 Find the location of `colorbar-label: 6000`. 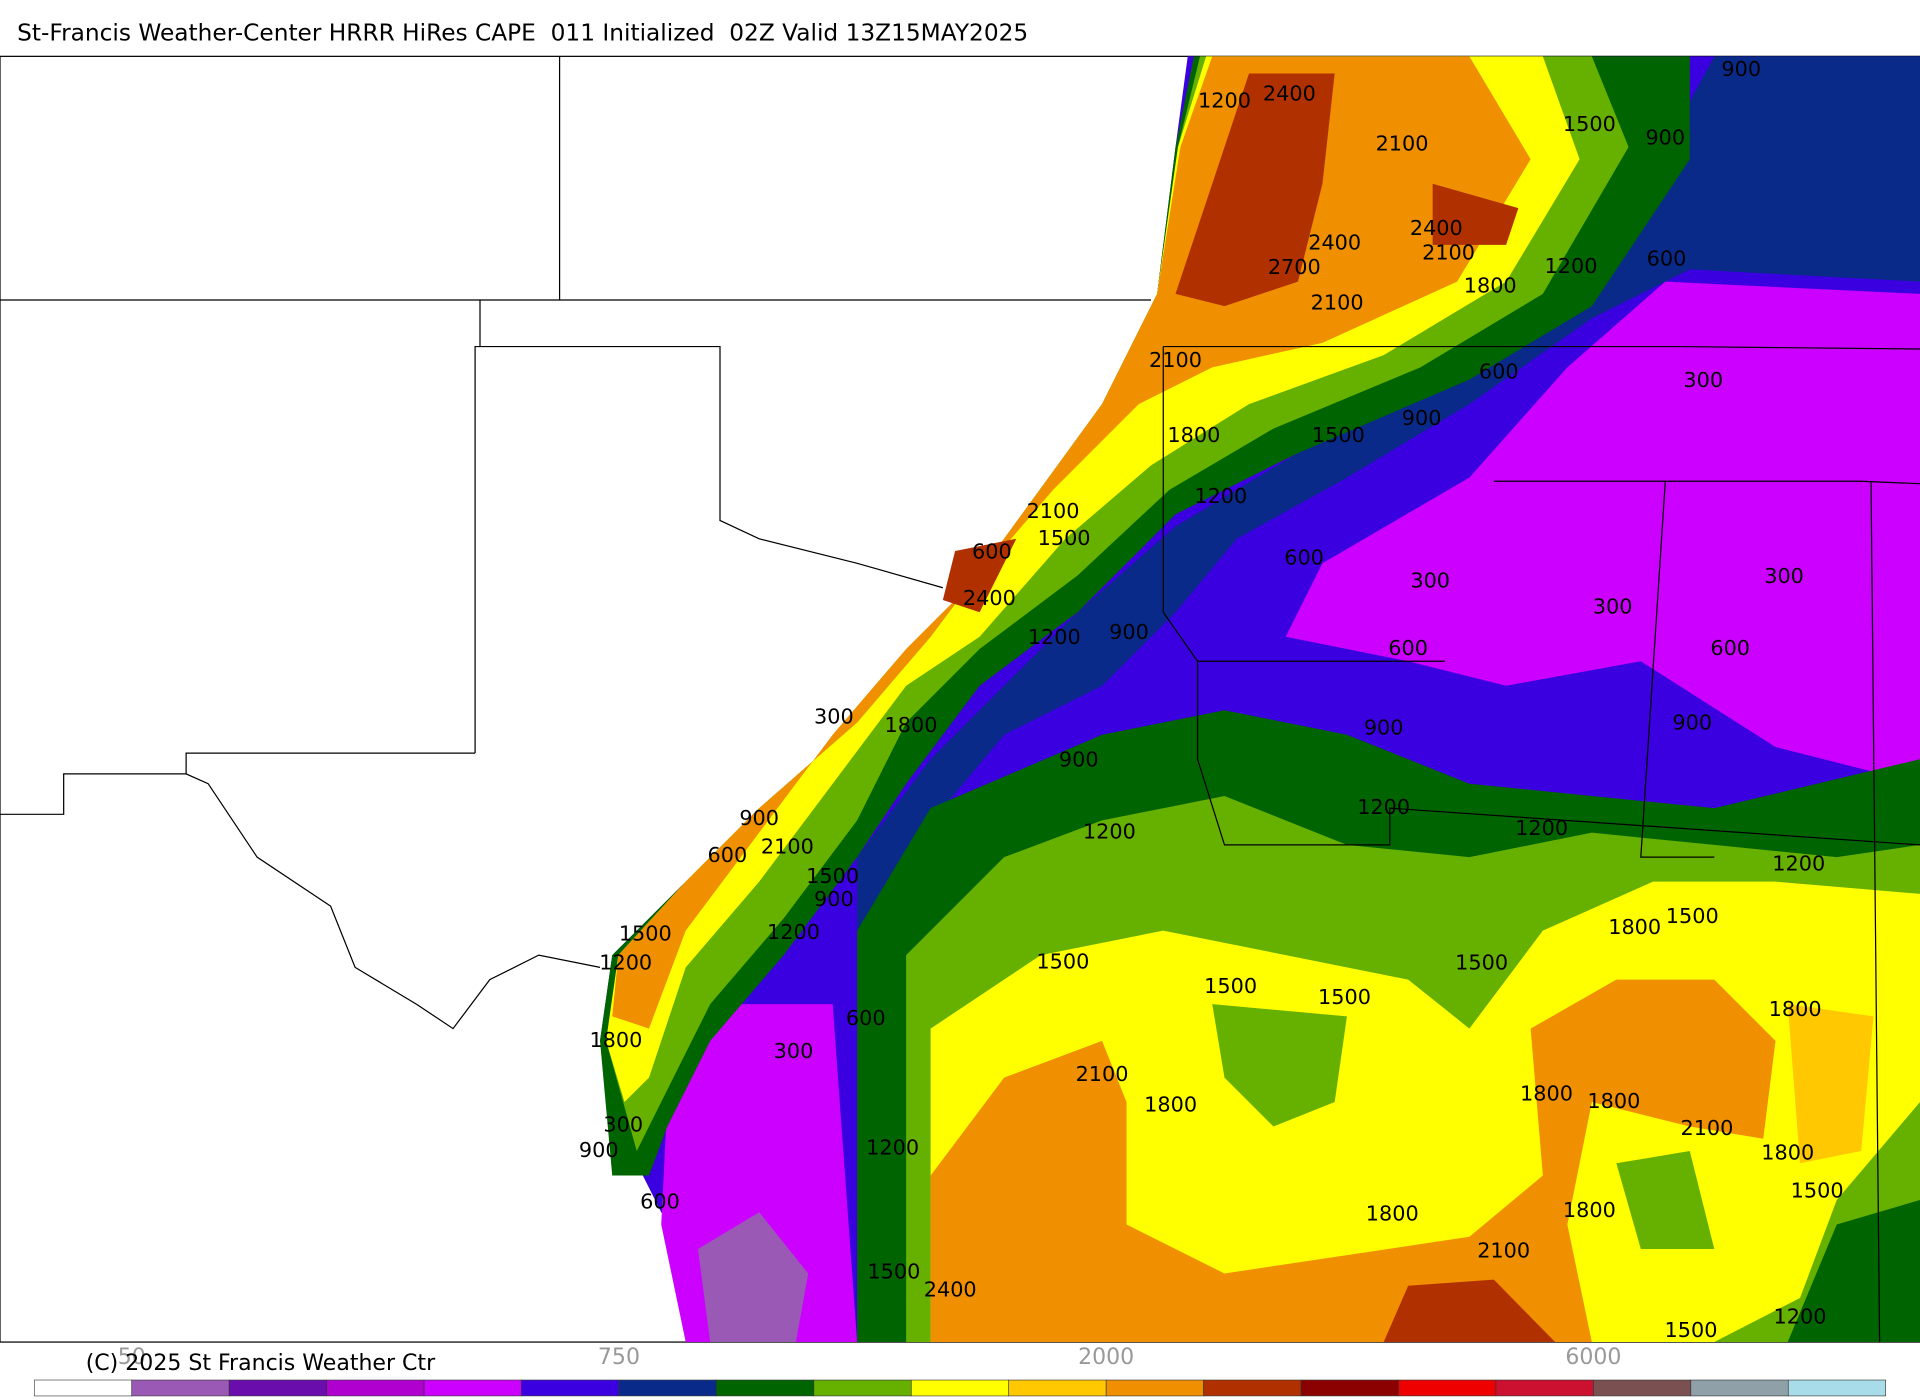

colorbar-label: 6000 is located at coordinates (1593, 1357).